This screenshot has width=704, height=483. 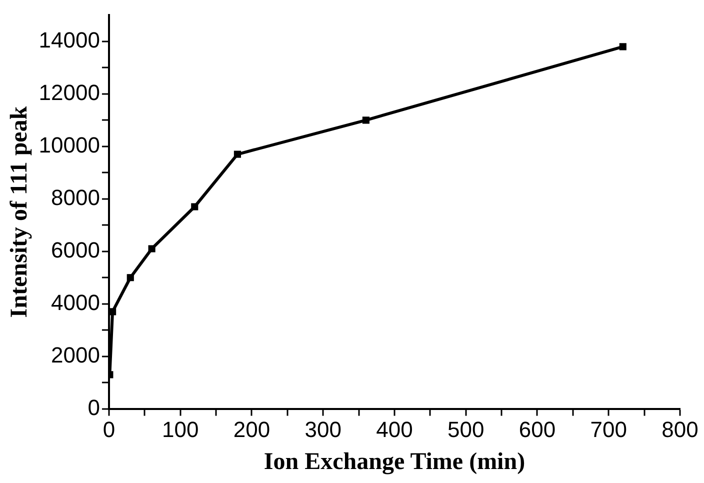 I want to click on x-tick-label: 100, so click(x=180, y=429).